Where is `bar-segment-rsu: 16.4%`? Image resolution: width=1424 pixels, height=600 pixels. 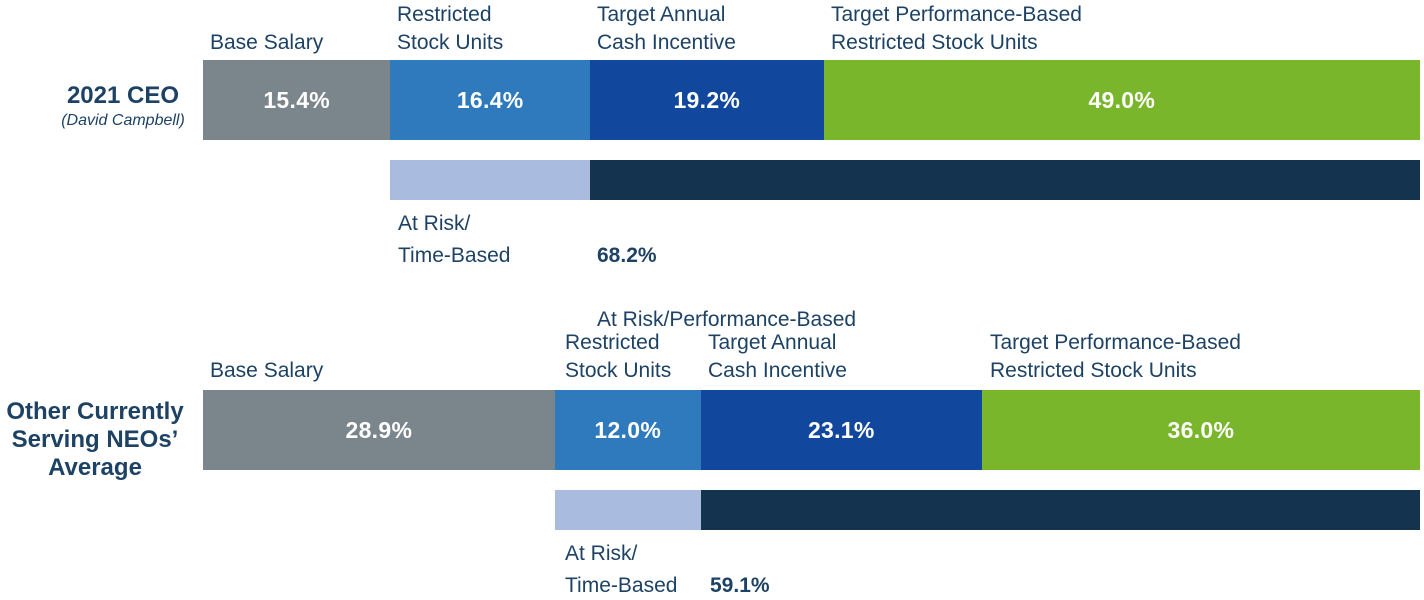
bar-segment-rsu: 16.4% is located at coordinates (490, 100).